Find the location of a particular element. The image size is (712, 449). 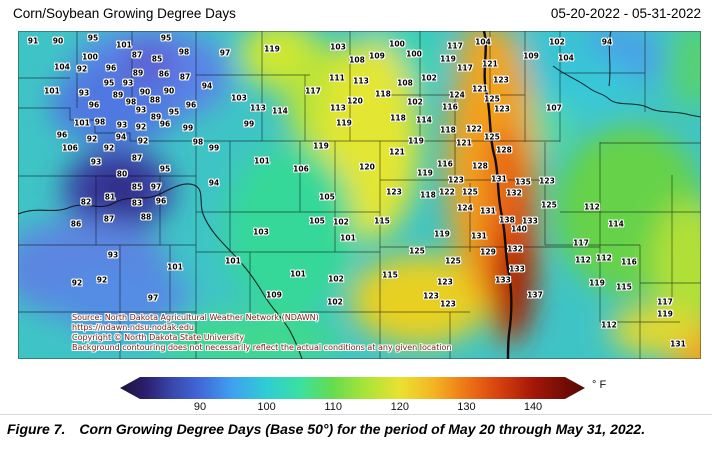

source-url: https://ndawn.ndsu.nodak.edu is located at coordinates (133, 327).